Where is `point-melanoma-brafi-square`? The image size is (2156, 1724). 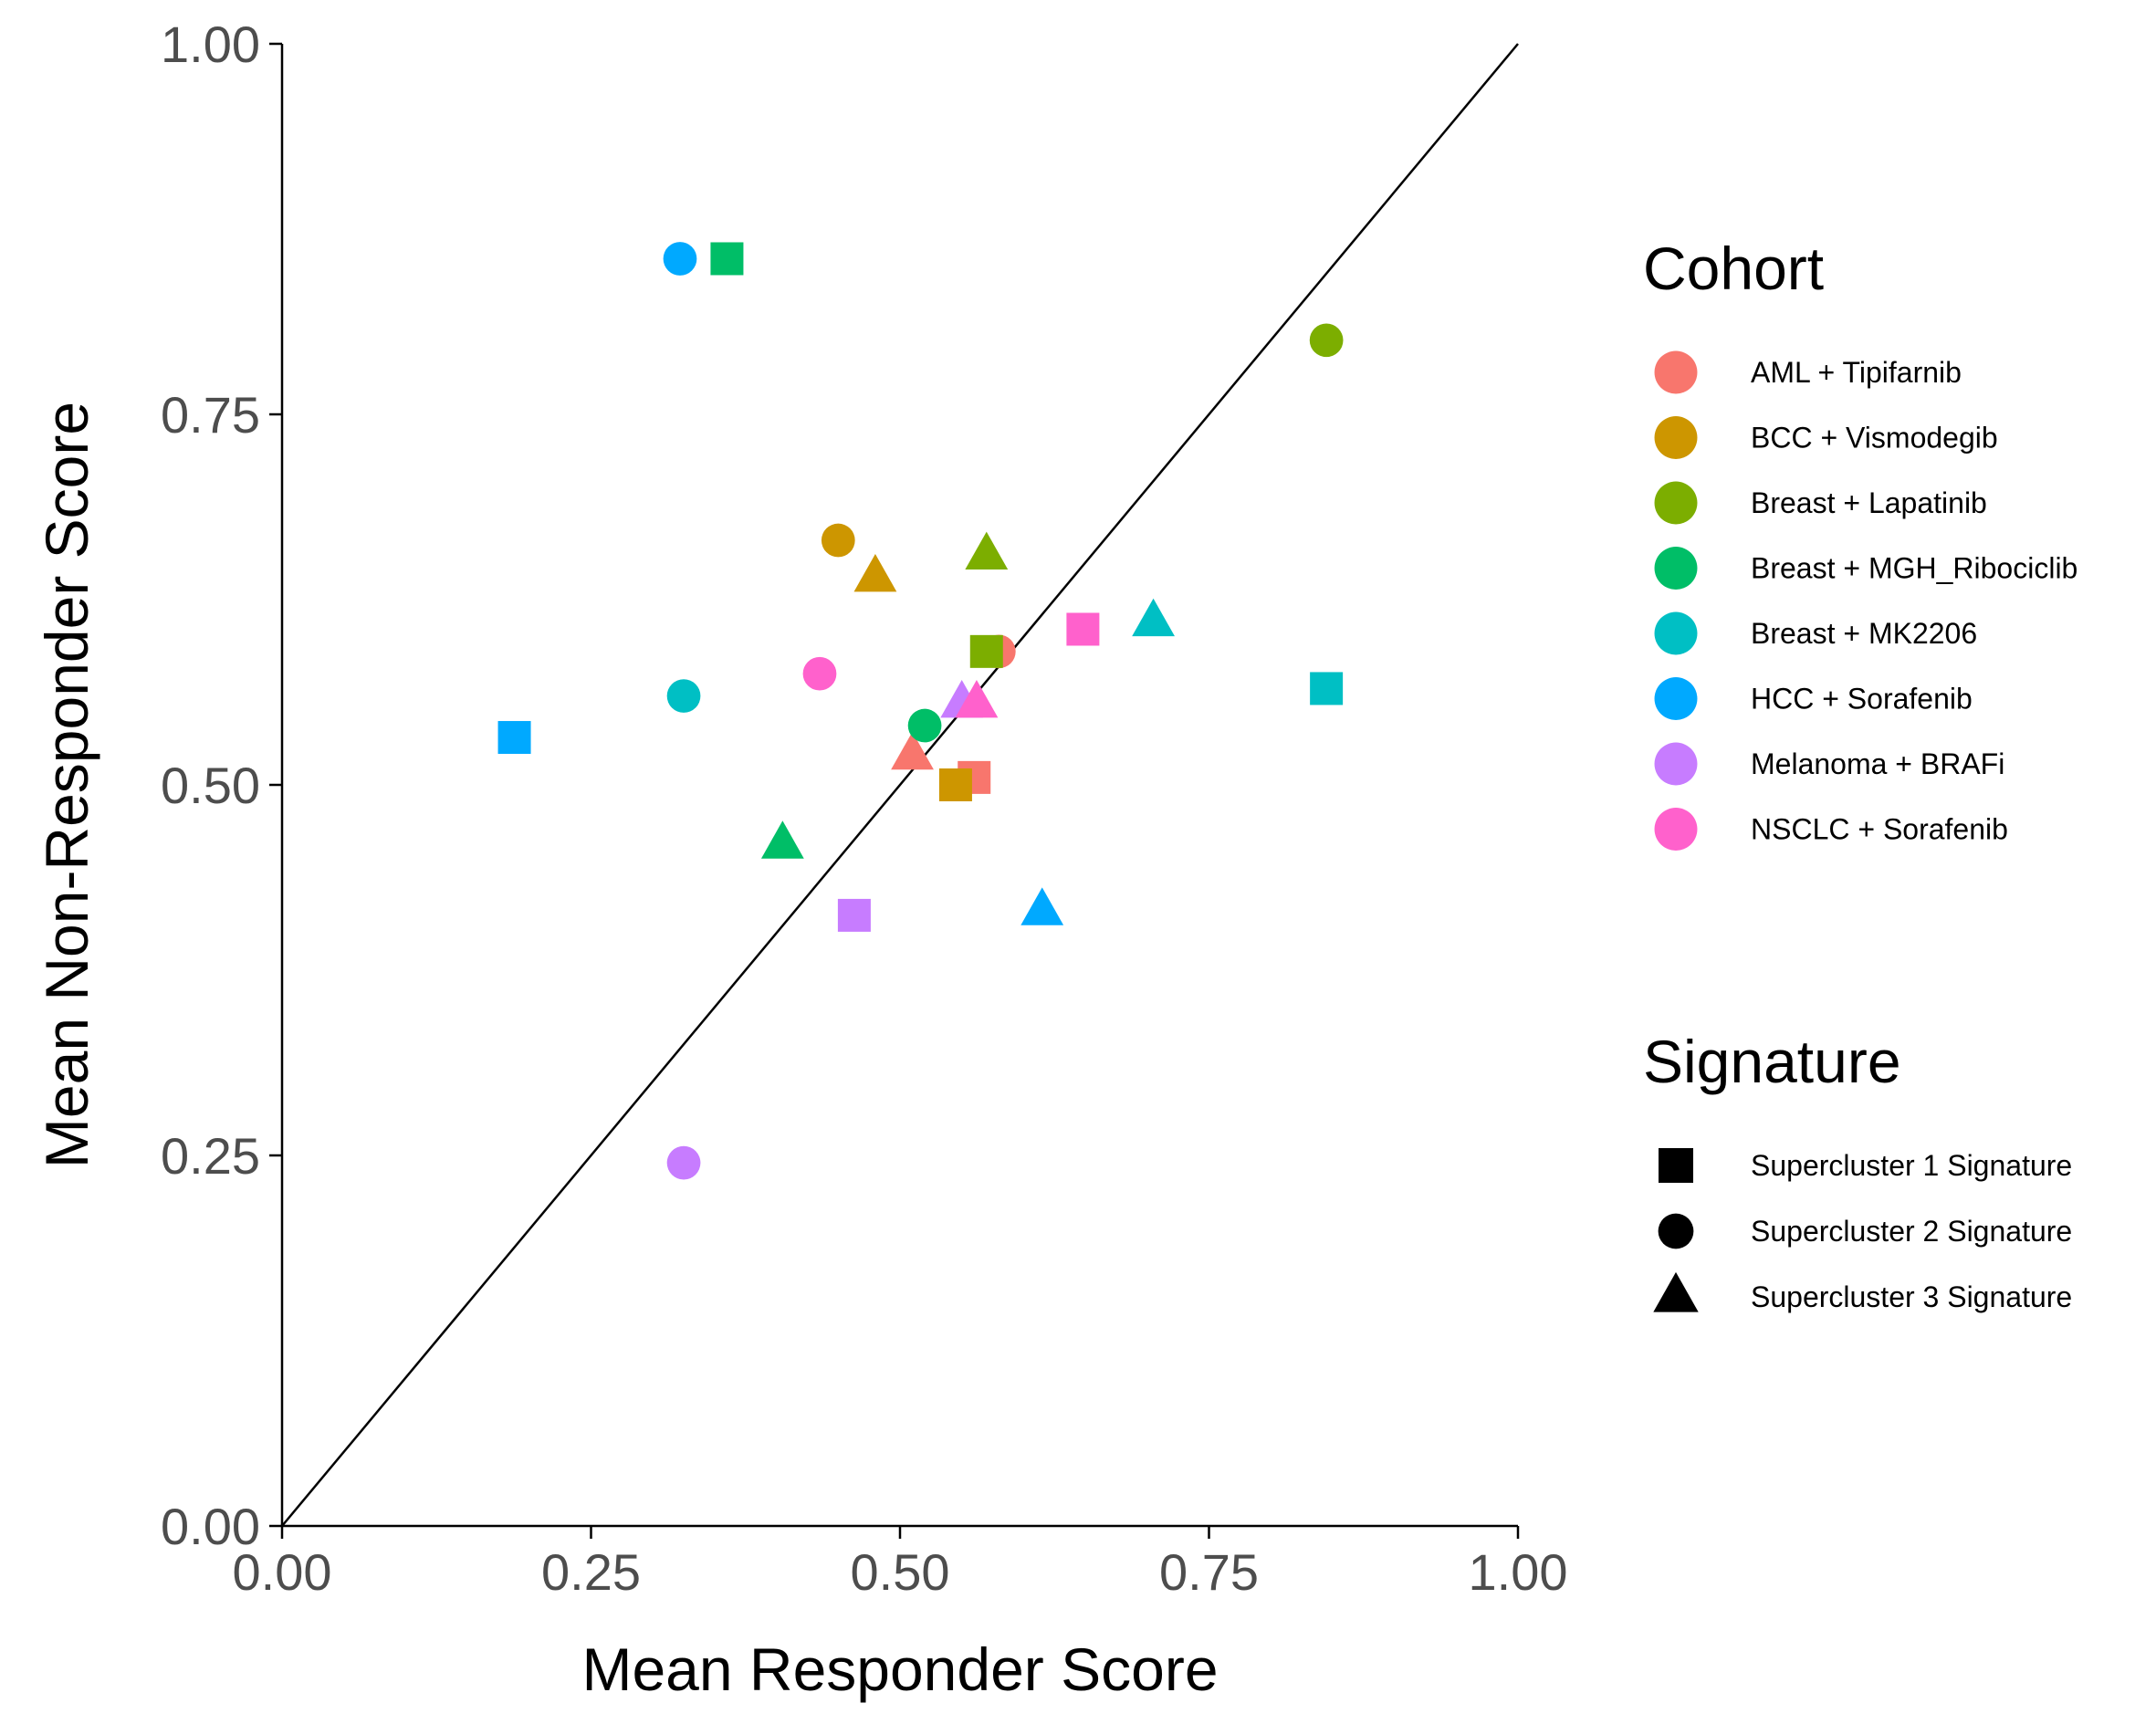 point-melanoma-brafi-square is located at coordinates (854, 915).